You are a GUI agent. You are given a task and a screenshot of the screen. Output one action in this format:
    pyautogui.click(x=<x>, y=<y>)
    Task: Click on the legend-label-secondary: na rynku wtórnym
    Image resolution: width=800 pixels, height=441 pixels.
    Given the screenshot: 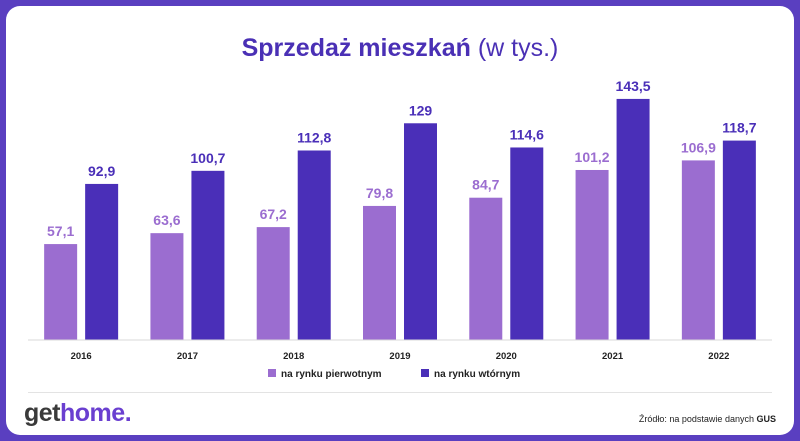 What is the action you would take?
    pyautogui.click(x=477, y=374)
    